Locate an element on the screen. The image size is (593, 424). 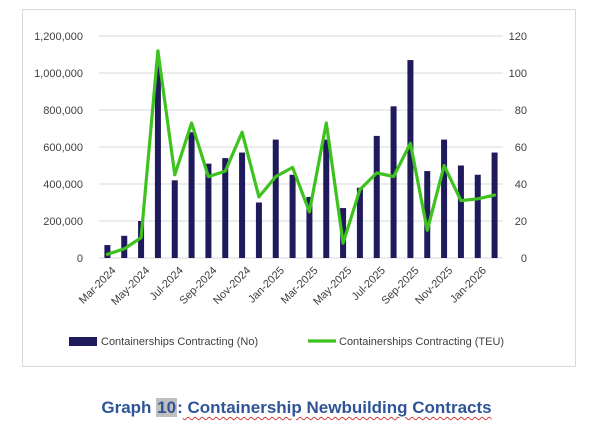
y-left-tick-label: 600,000 is located at coordinates (63, 148).